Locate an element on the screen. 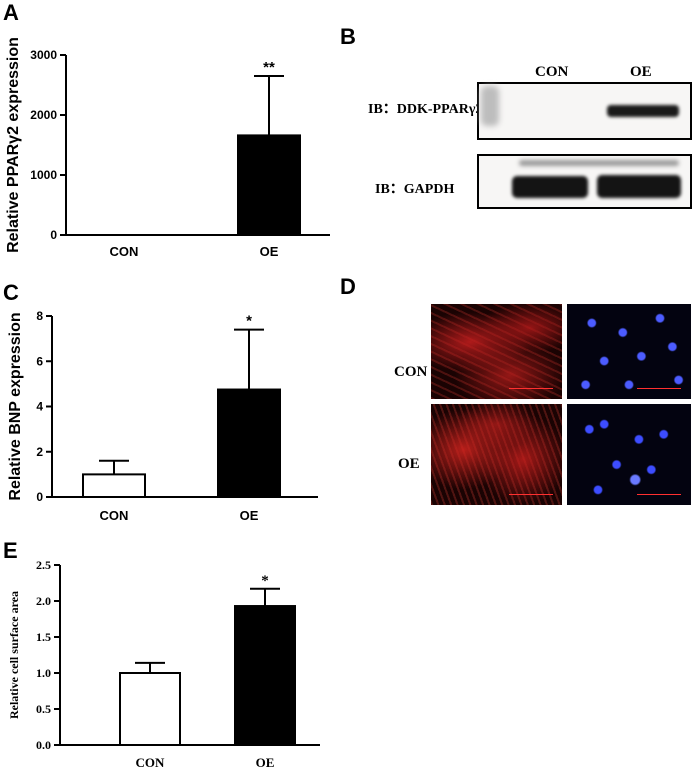 Image resolution: width=699 pixels, height=770 pixels. y-tick-label: 2.5 is located at coordinates (43, 565).